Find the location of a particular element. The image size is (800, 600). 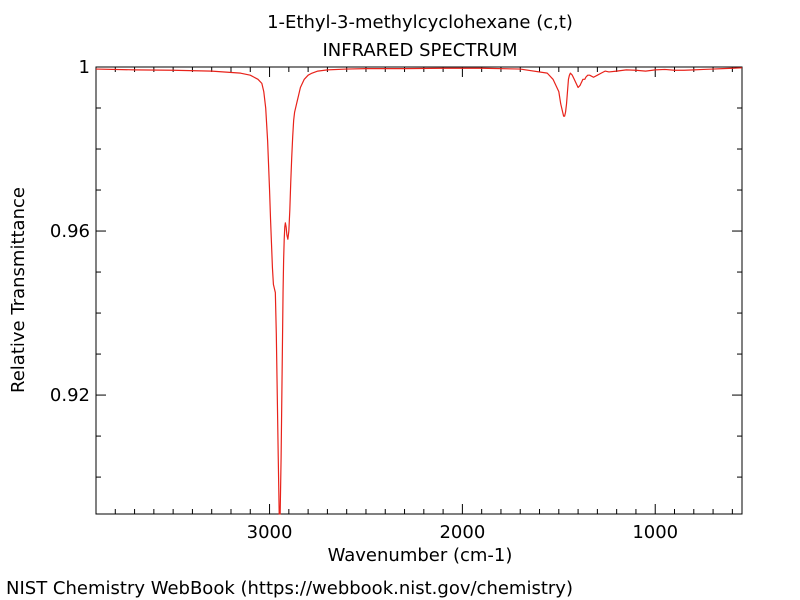

chart-title: 1-Ethyl-3-methylcyclohexane (c,t) is located at coordinates (420, 22).